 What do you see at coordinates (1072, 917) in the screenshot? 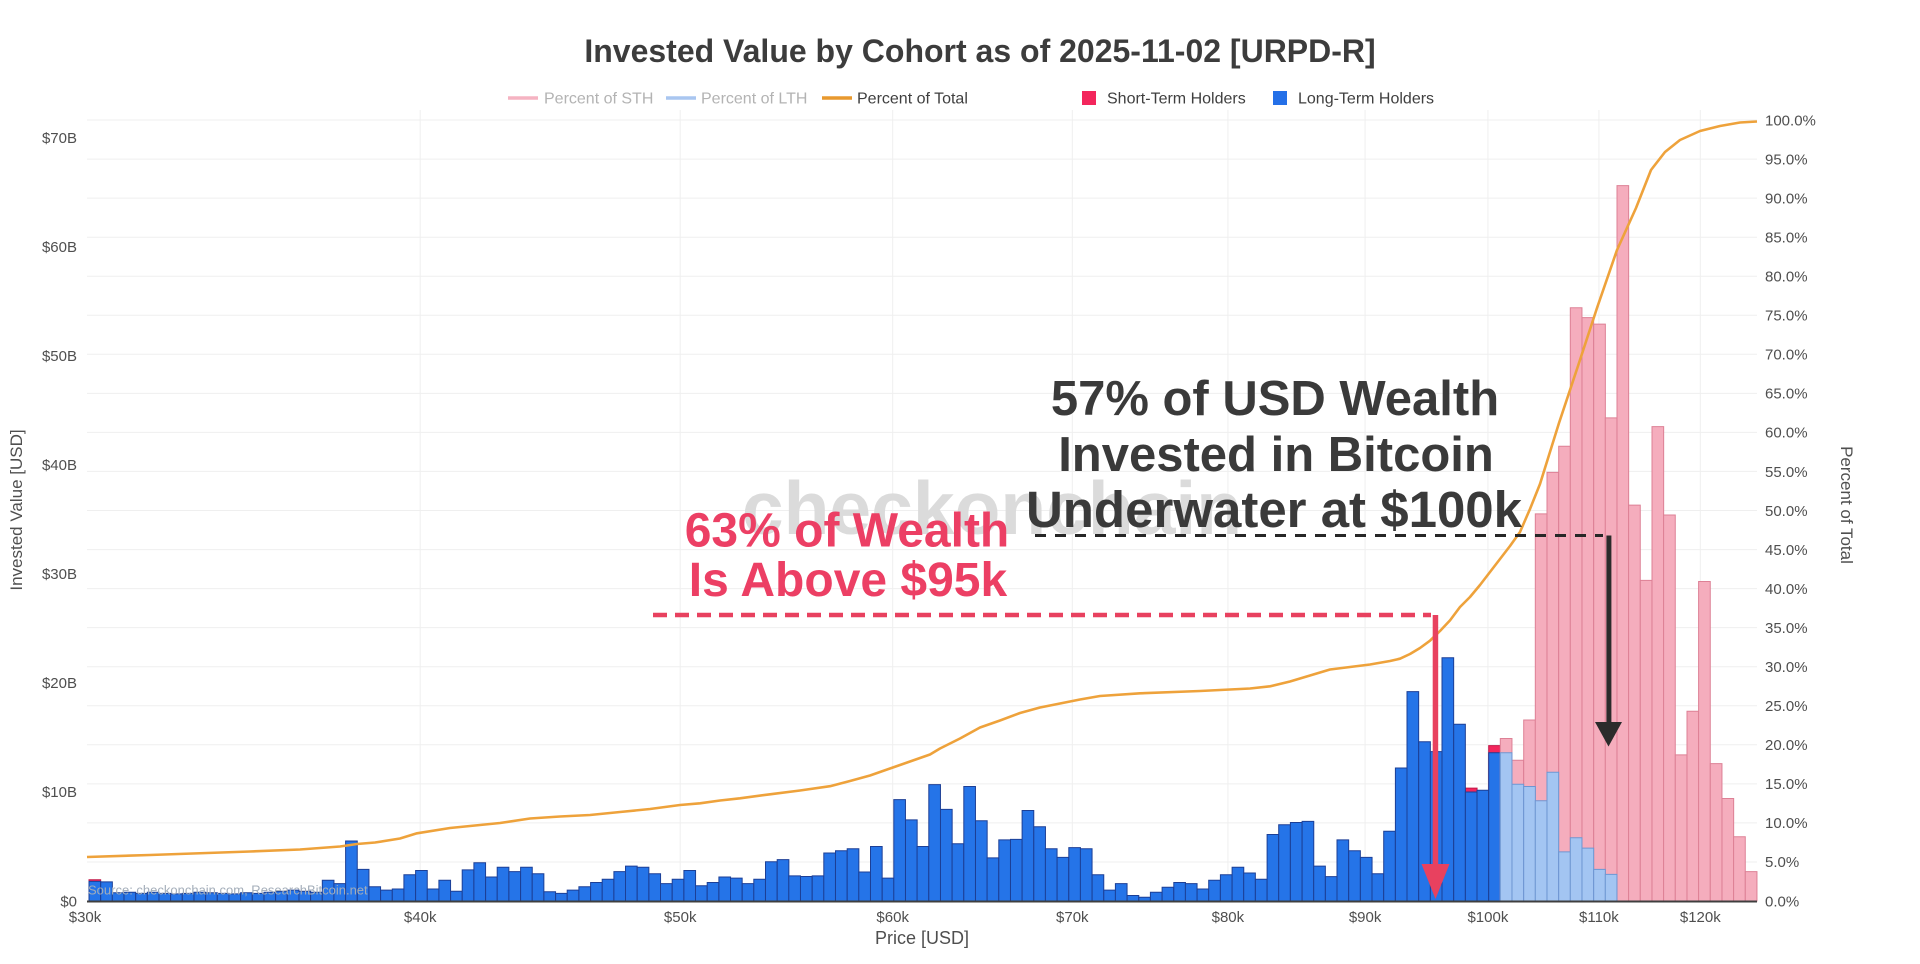
I see `svg-text: $70k` at bounding box center [1072, 917].